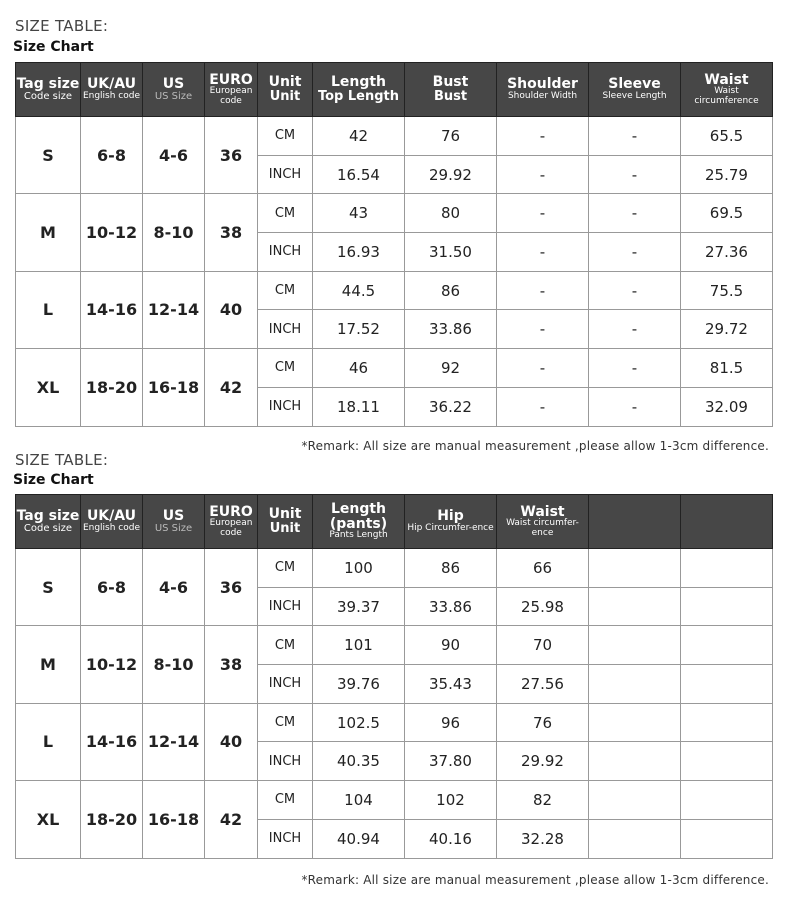 This screenshot has width=790, height=910. Describe the element at coordinates (173, 155) in the screenshot. I see `us-size: 4-6` at that location.